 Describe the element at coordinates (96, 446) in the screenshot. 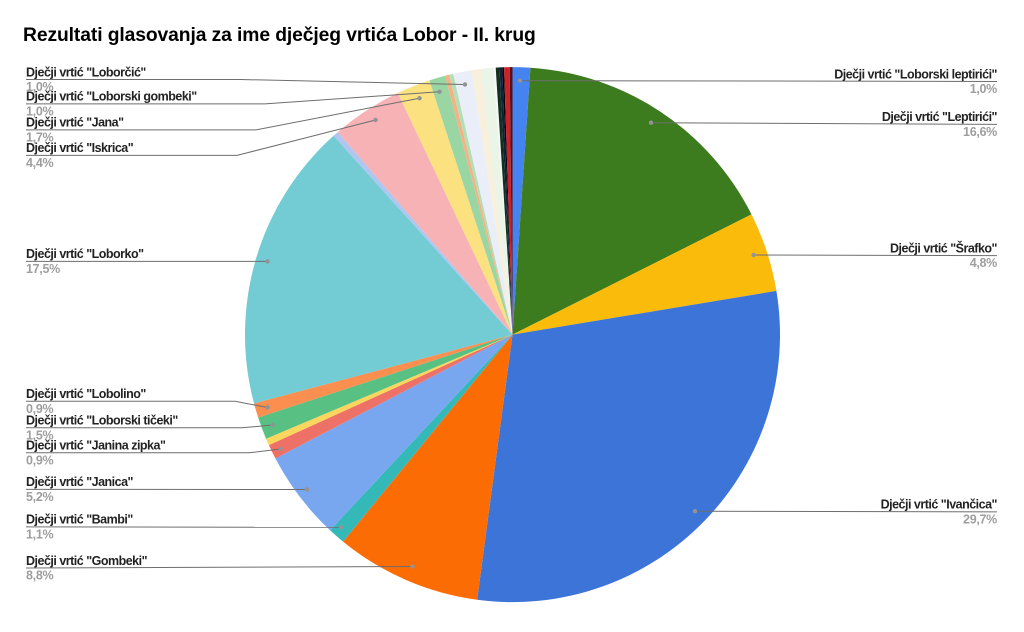

I see `svg-text: Dječji vrtić "Janina zipka"` at that location.